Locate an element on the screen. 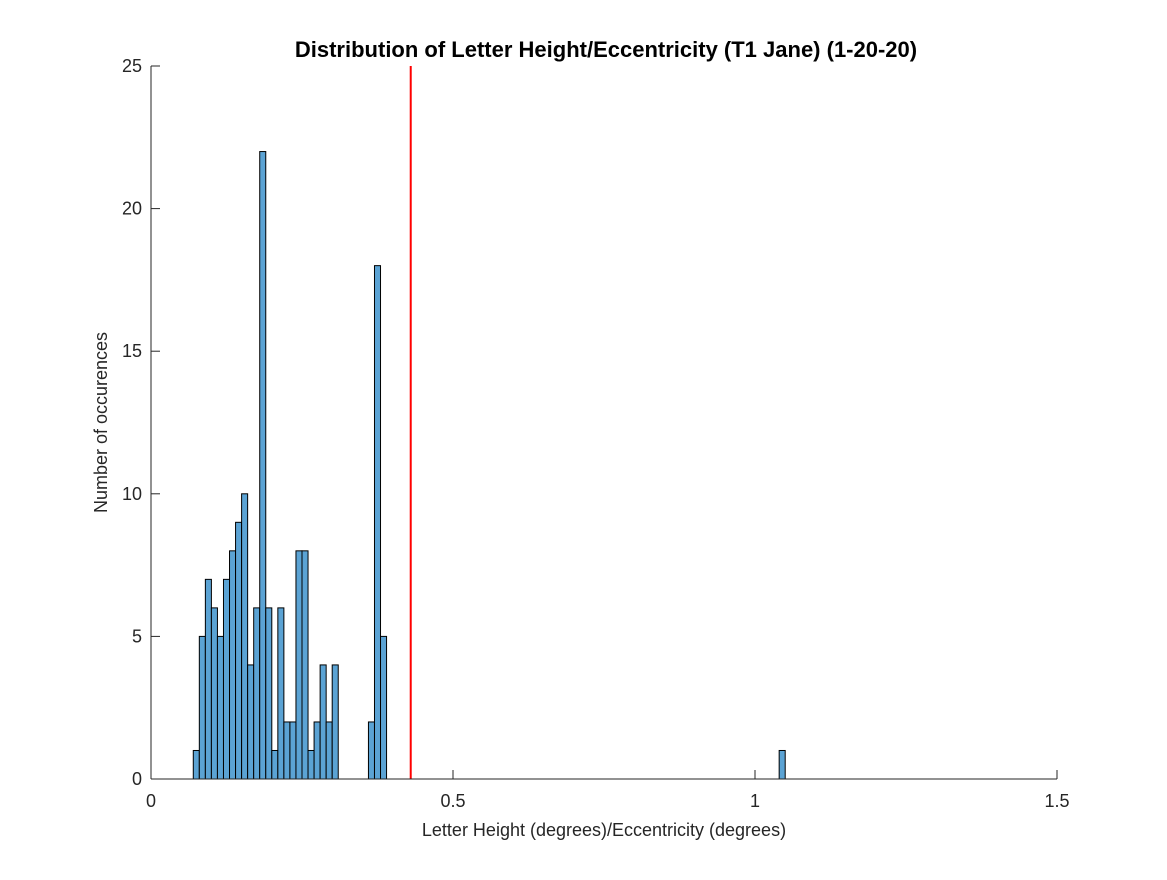 This screenshot has height=880, width=1167. y-tick-label: 10 is located at coordinates (132, 494).